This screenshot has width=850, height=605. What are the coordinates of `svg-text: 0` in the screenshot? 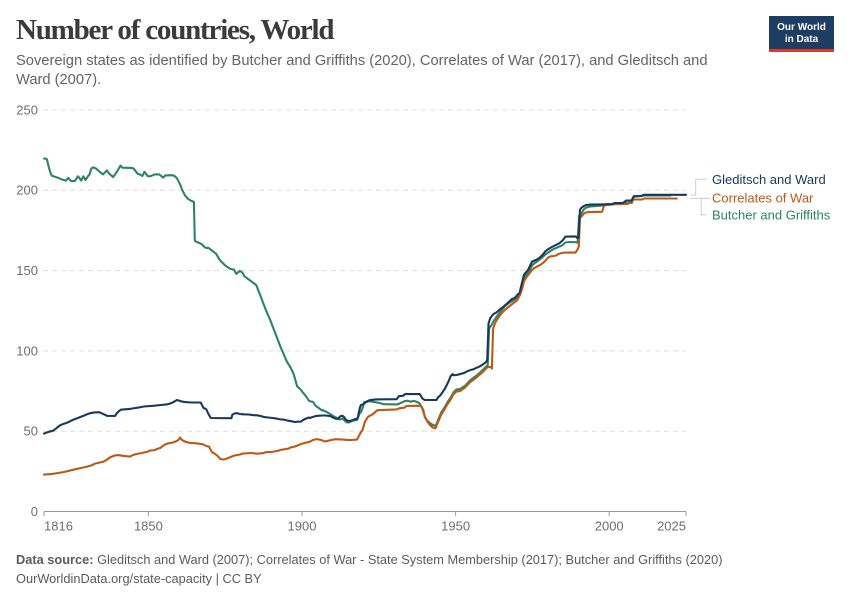 It's located at (34, 511).